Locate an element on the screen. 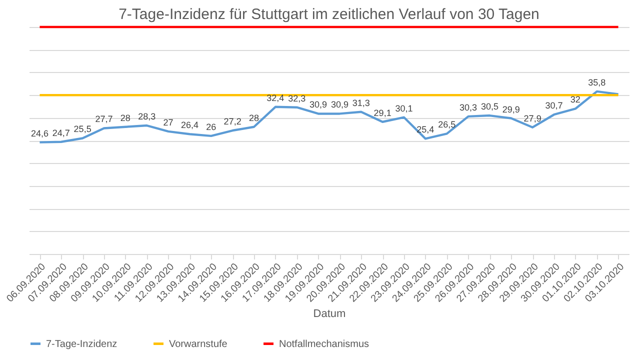  data-label: 32 is located at coordinates (575, 99).